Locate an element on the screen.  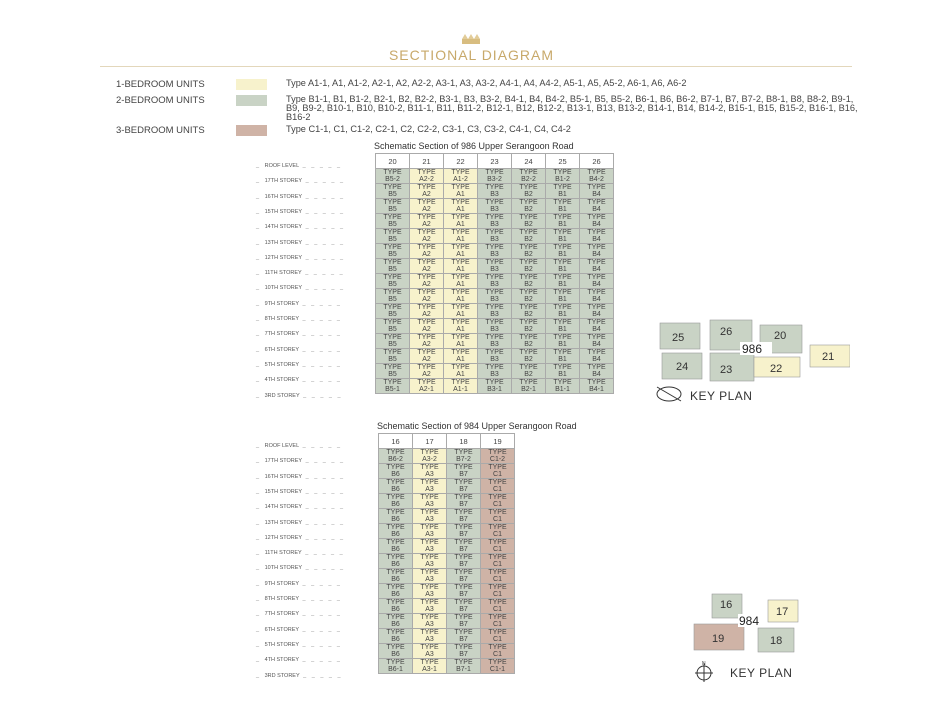
unit-cell: TYPE C1-1 is located at coordinates (497, 666).